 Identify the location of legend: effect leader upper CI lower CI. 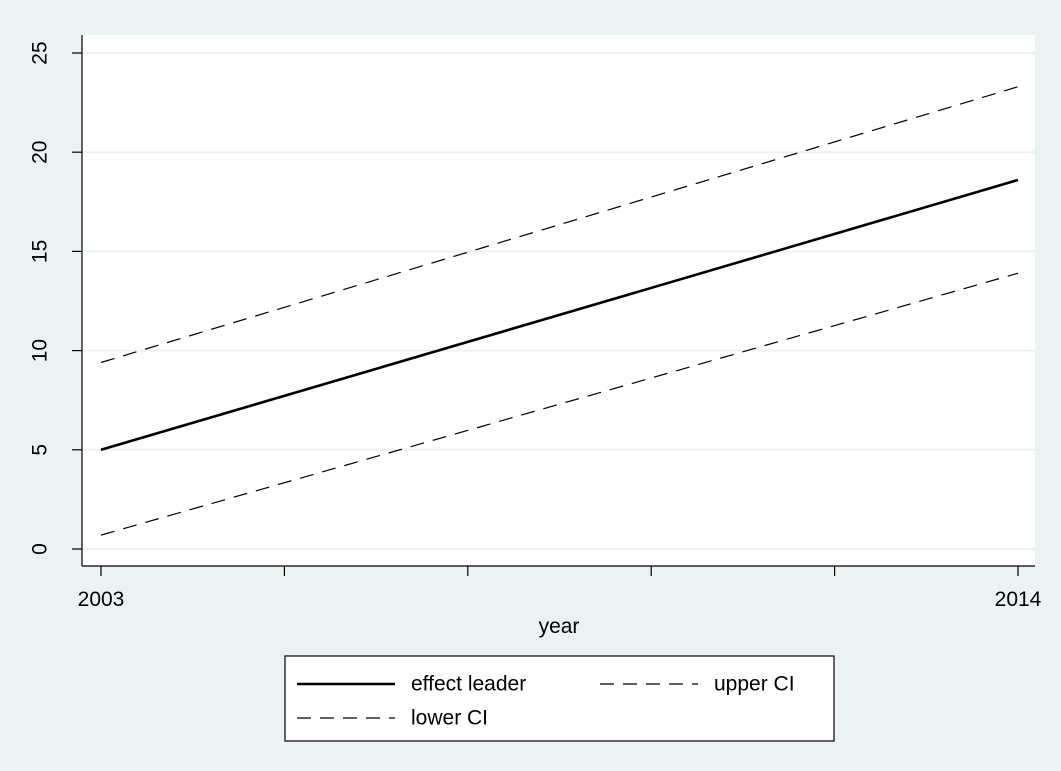
(559, 698).